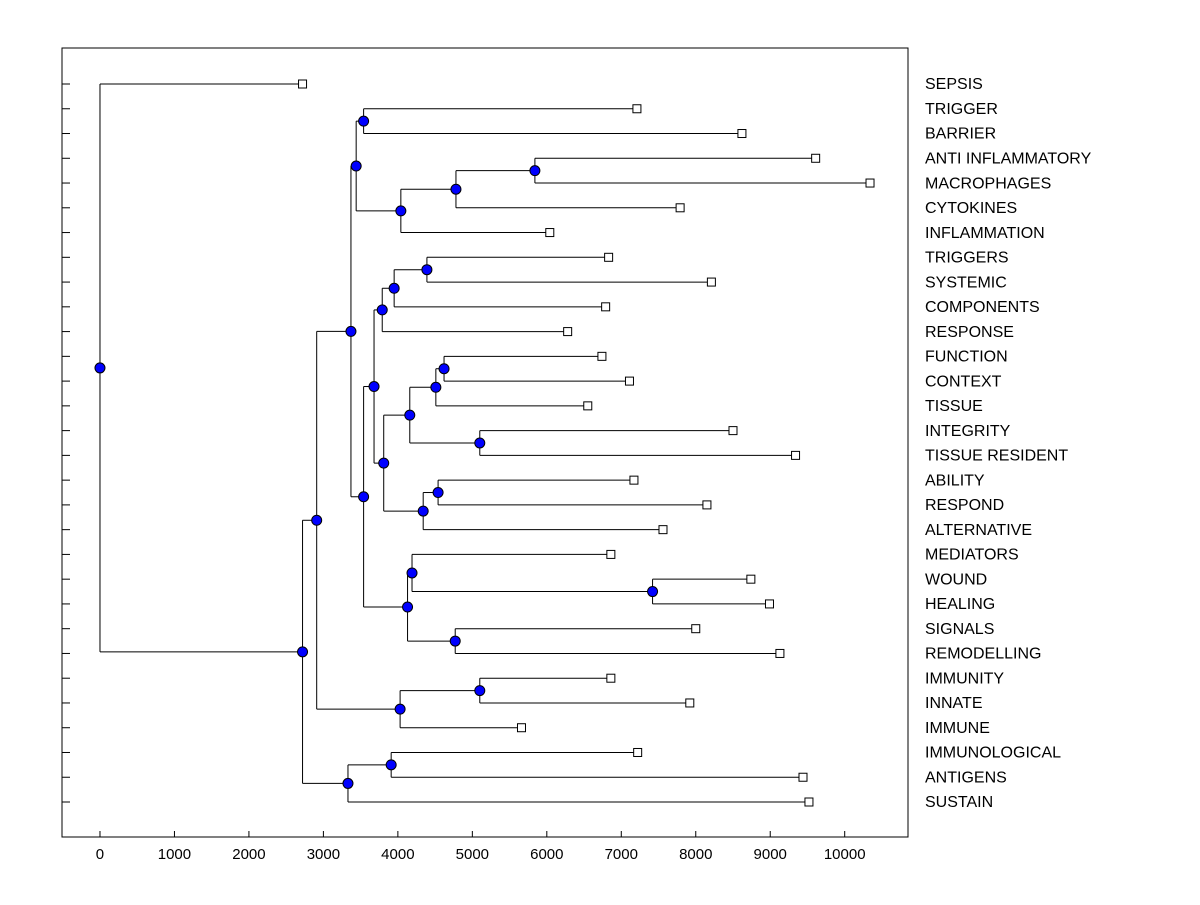  Describe the element at coordinates (966, 282) in the screenshot. I see `leaf-label: SYSTEMIC` at that location.